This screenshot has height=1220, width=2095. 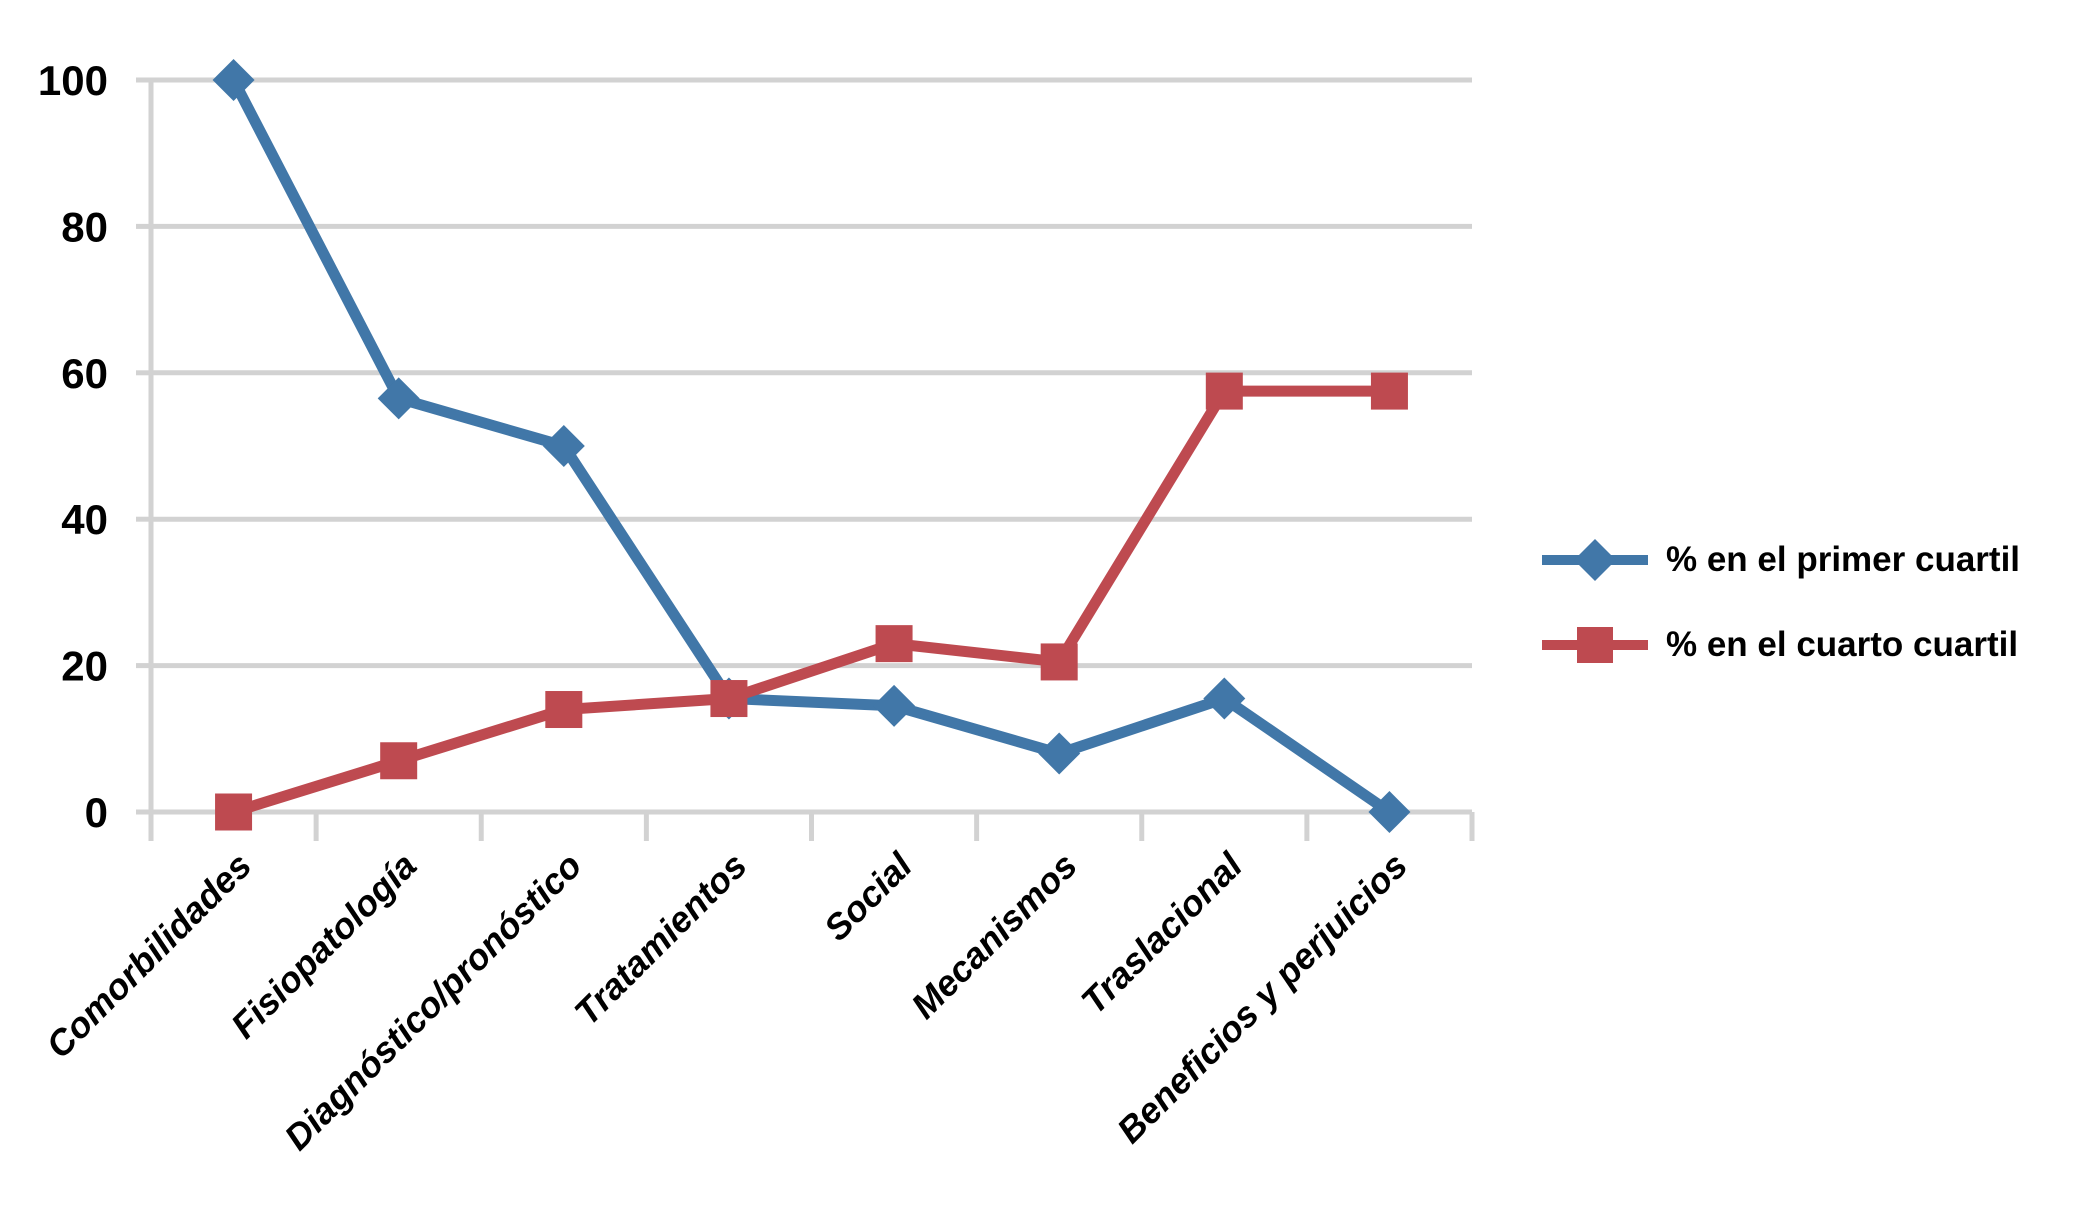 What do you see at coordinates (1262, 998) in the screenshot?
I see `x-axis-category-label: Beneficios y perjuicios` at bounding box center [1262, 998].